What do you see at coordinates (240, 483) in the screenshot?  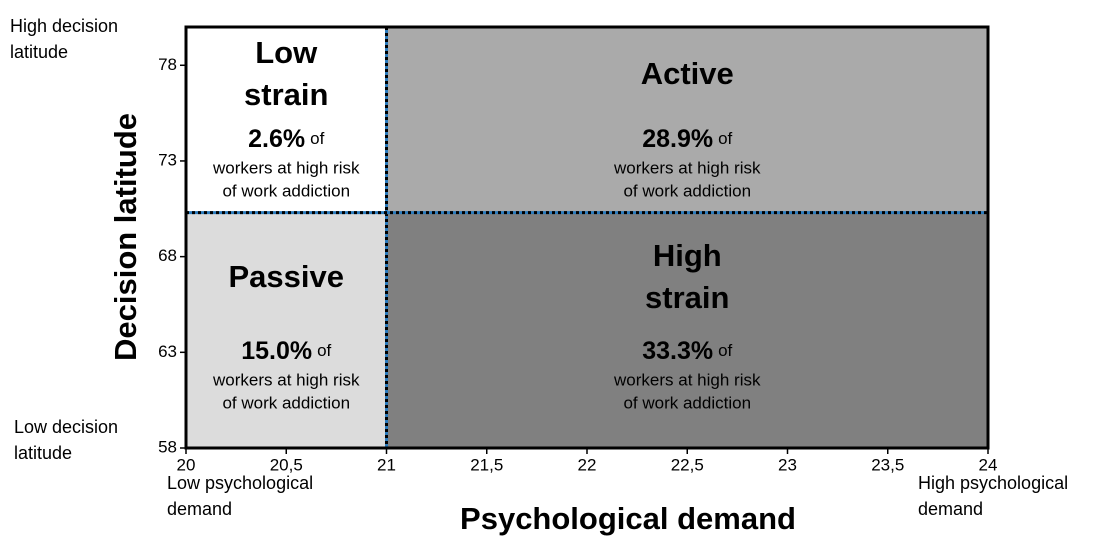 I see `corner-label: Low psychological` at bounding box center [240, 483].